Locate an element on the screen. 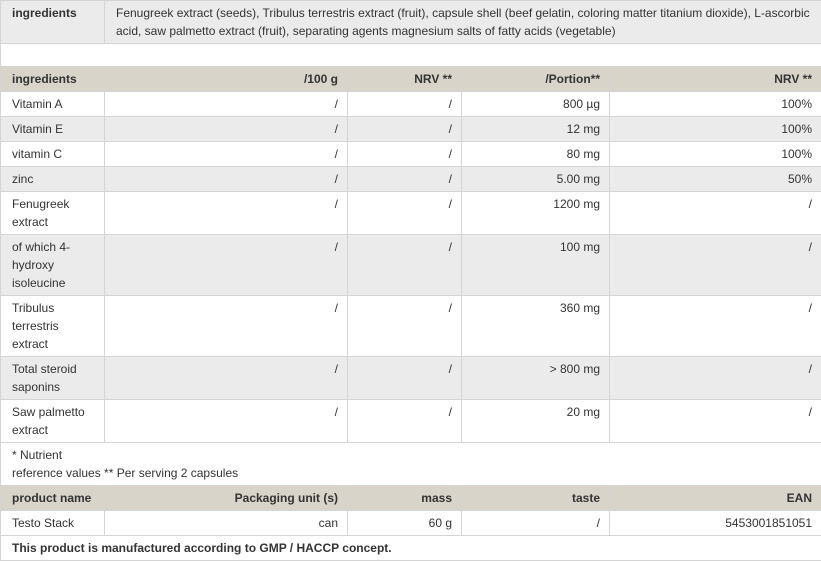  nutrition-row: Saw palmetto extract//20 mg/ is located at coordinates (411, 421).